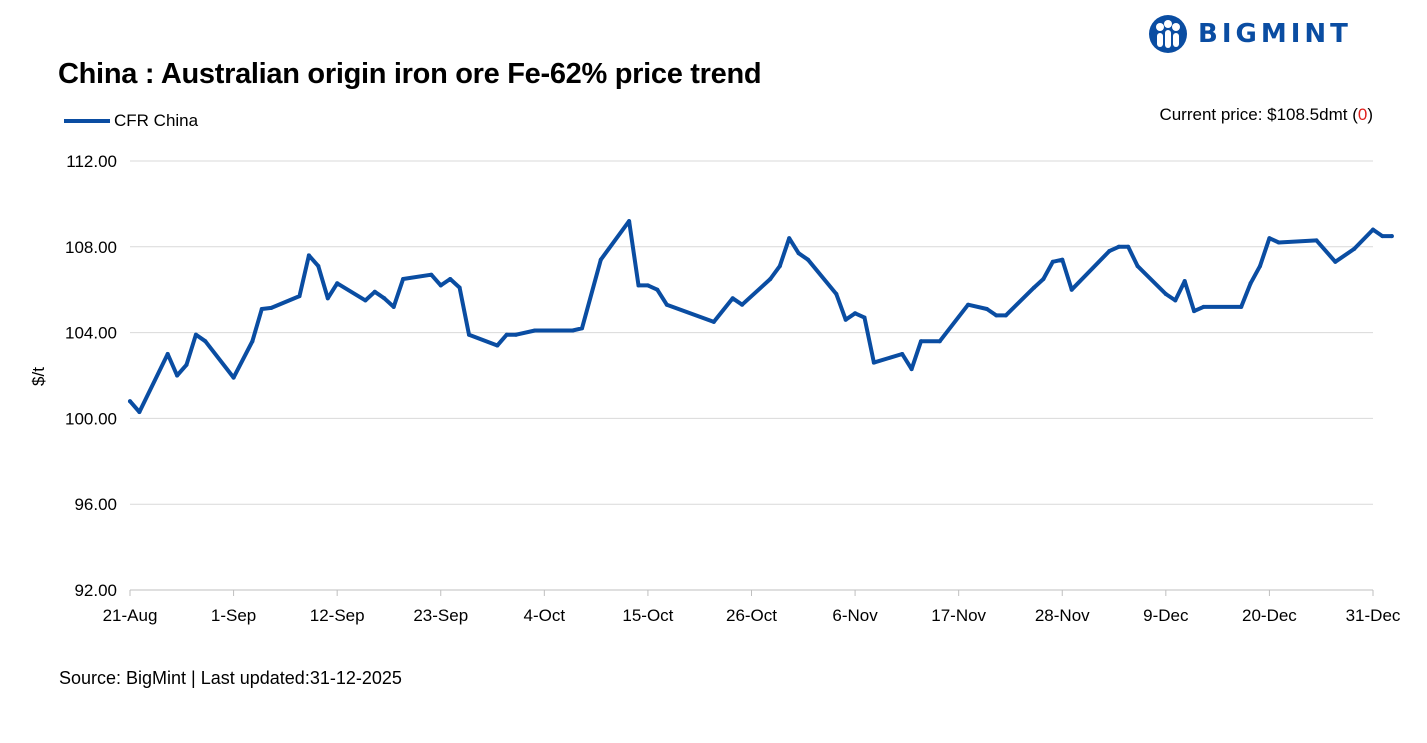 The image size is (1427, 743). Describe the element at coordinates (91, 247) in the screenshot. I see `y-tick-label: 108.00` at that location.